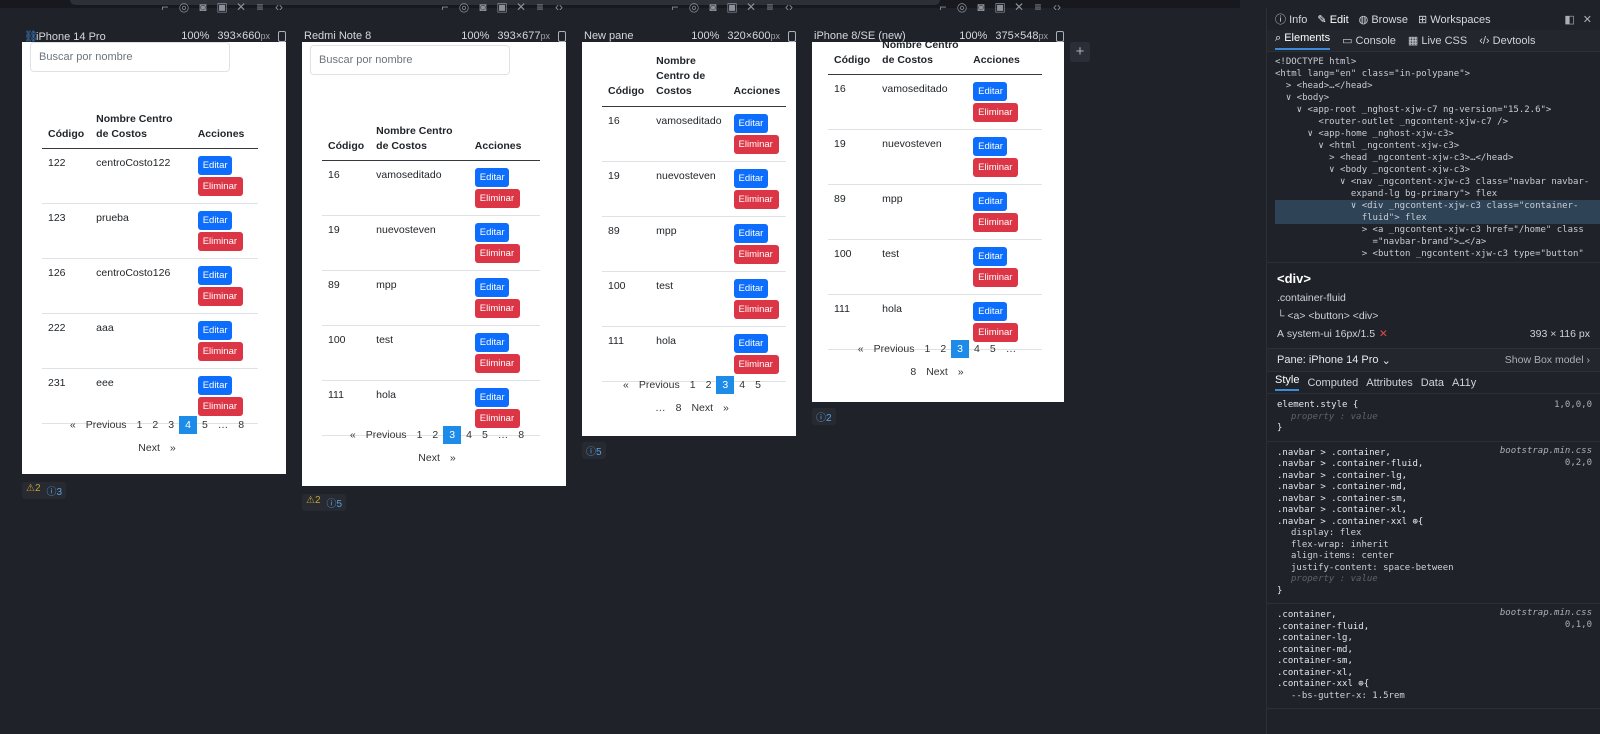 The image size is (1600, 734). Describe the element at coordinates (1324, 86) in the screenshot. I see `dom-node-line: > <head>…</head>` at that location.